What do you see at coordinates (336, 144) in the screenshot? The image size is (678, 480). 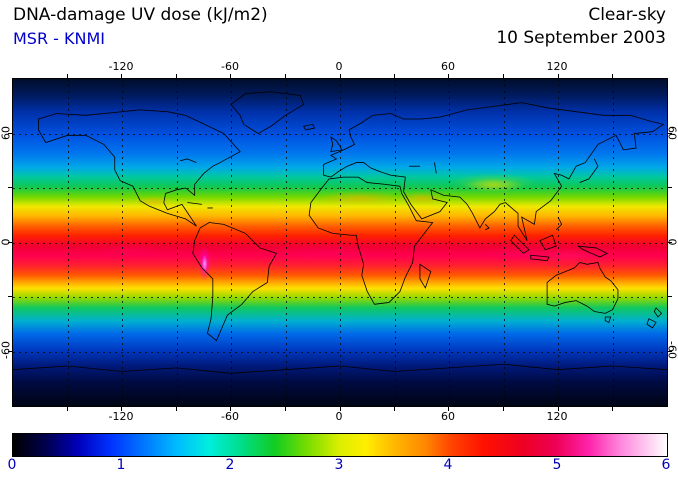 I see `coast-british-isles` at bounding box center [336, 144].